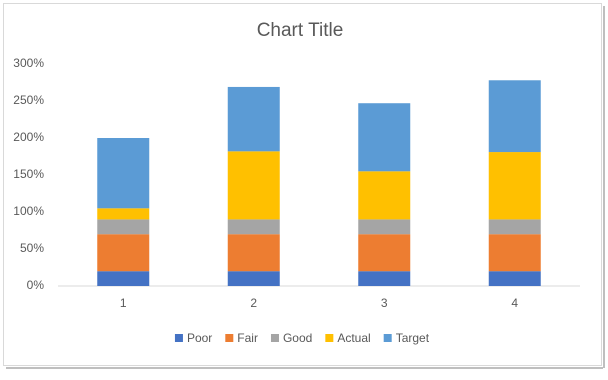  What do you see at coordinates (32, 248) in the screenshot?
I see `y-tick-label: 50%` at bounding box center [32, 248].